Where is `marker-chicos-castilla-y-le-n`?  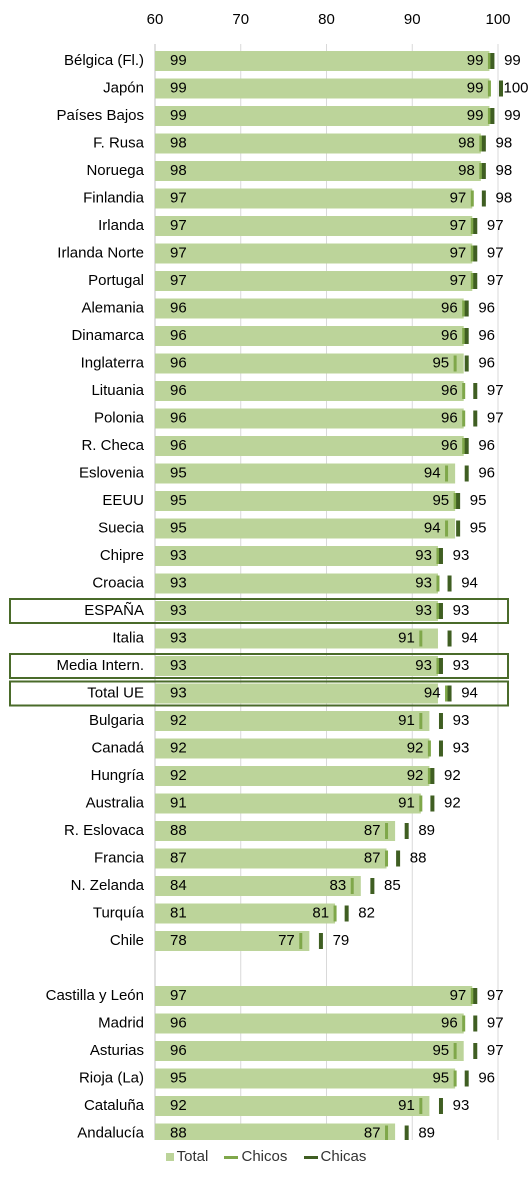 marker-chicos-castilla-y-le-n is located at coordinates (472, 996).